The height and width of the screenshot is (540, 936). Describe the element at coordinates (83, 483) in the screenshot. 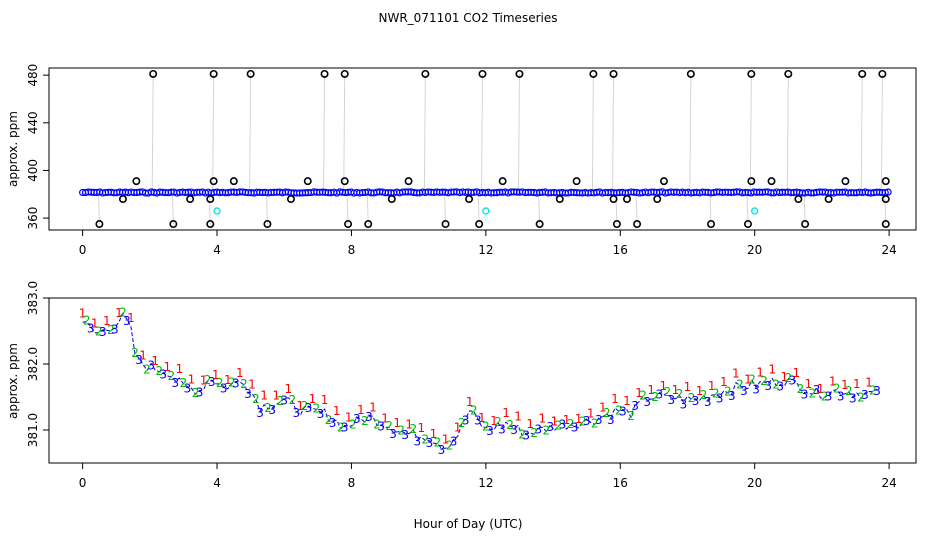

I see `bottom-x-tick-label: 0` at that location.